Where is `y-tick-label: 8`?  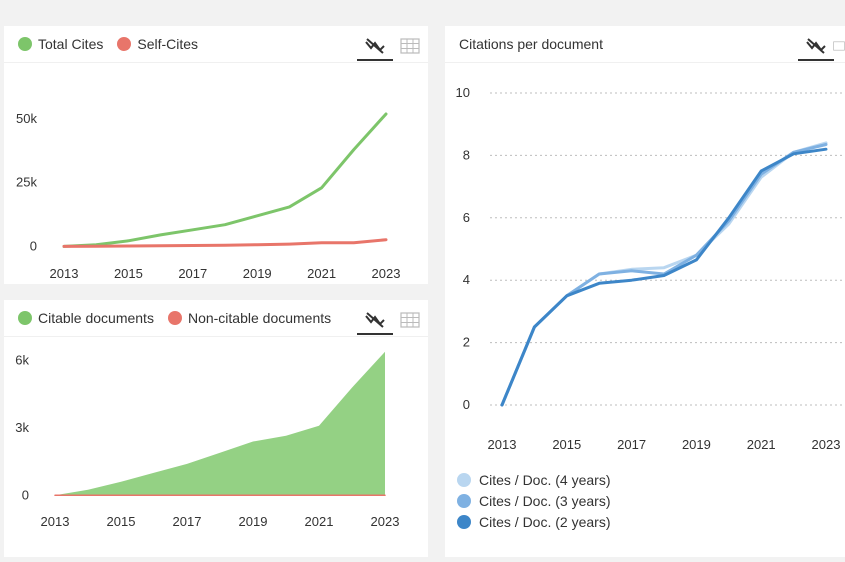
y-tick-label: 8 is located at coordinates (466, 154).